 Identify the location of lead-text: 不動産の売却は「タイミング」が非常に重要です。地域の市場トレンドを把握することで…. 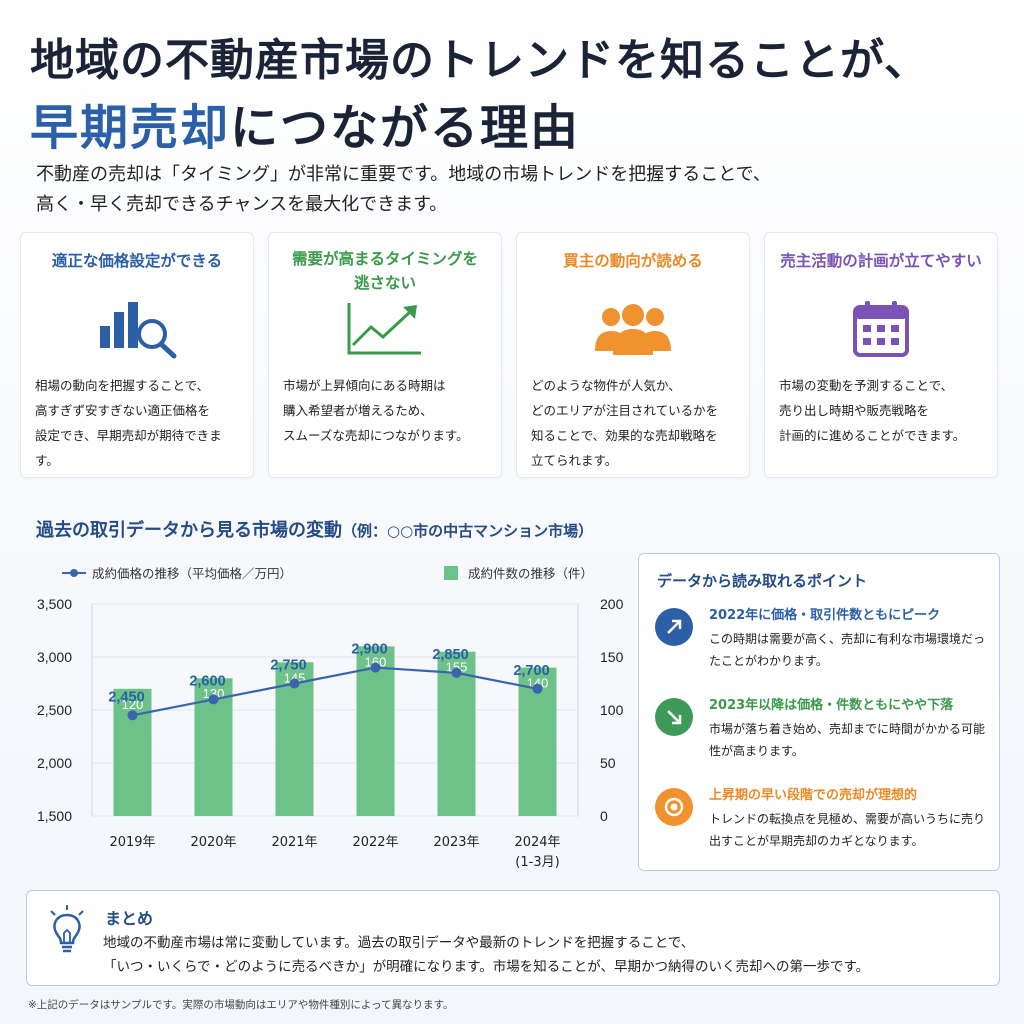
(403, 190).